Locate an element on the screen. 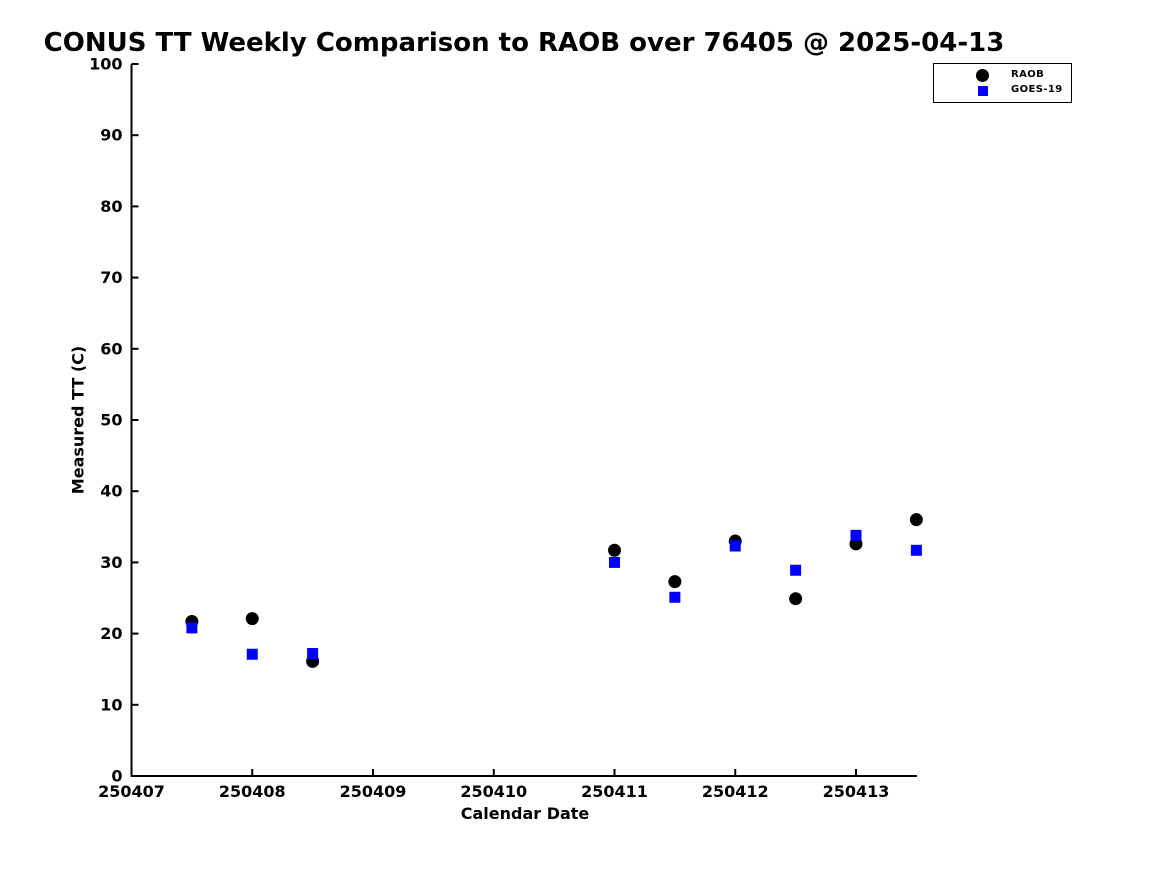  legend: RAOB GOES-19 is located at coordinates (1002, 83).